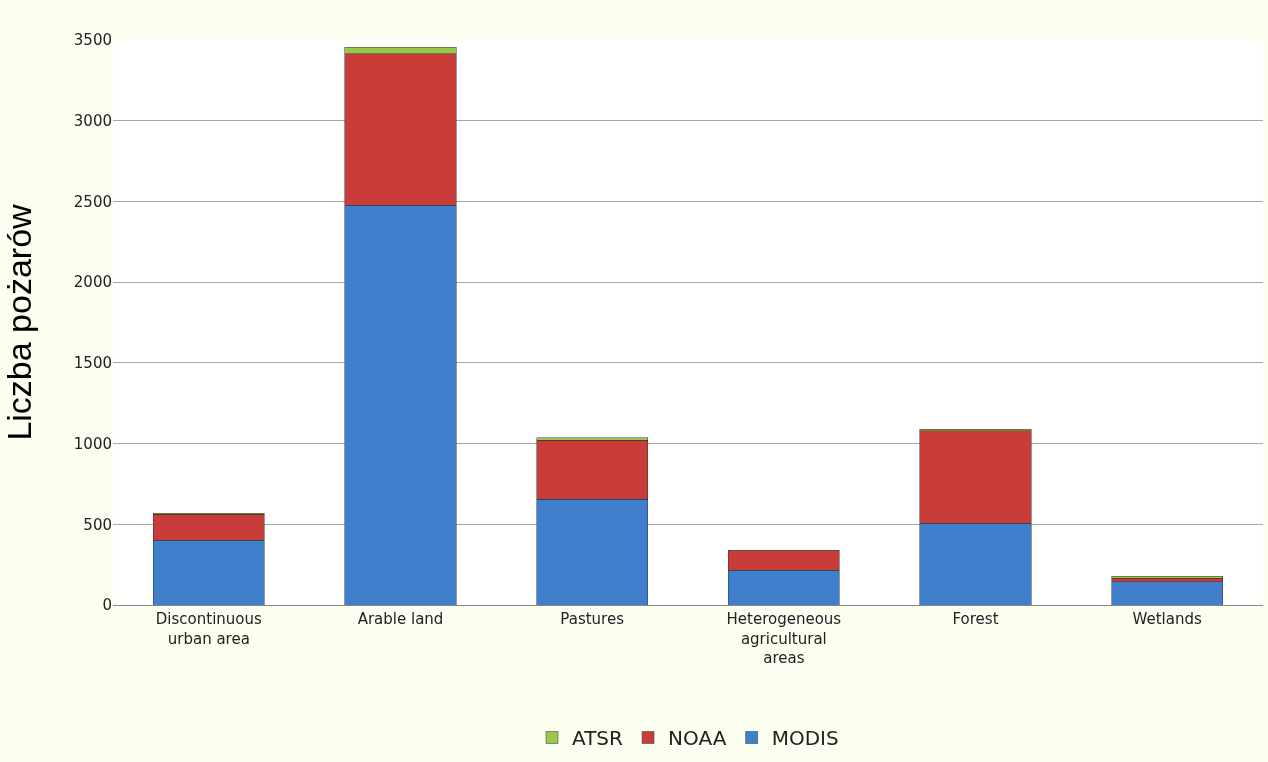  What do you see at coordinates (592, 619) in the screenshot?
I see `x-tick-label: Pastures` at bounding box center [592, 619].